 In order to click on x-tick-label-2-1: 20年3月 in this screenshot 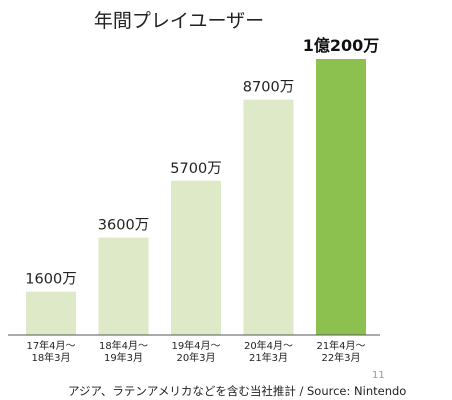, I will do `click(195, 357)`.